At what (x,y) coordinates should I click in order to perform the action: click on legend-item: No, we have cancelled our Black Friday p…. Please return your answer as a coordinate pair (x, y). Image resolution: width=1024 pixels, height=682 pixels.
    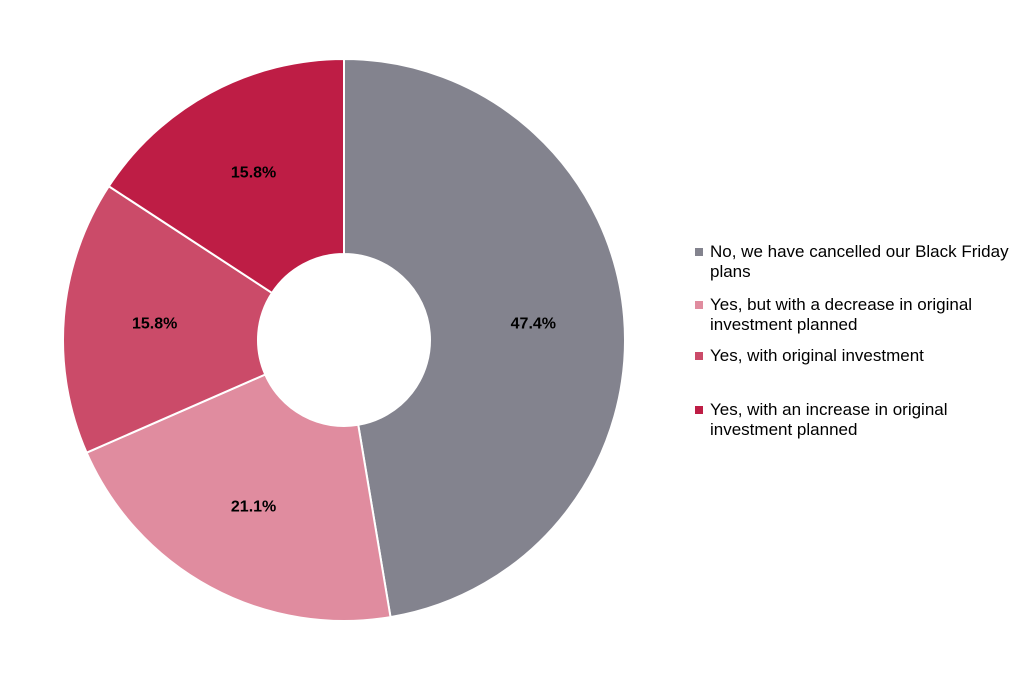
    Looking at the image, I should click on (857, 262).